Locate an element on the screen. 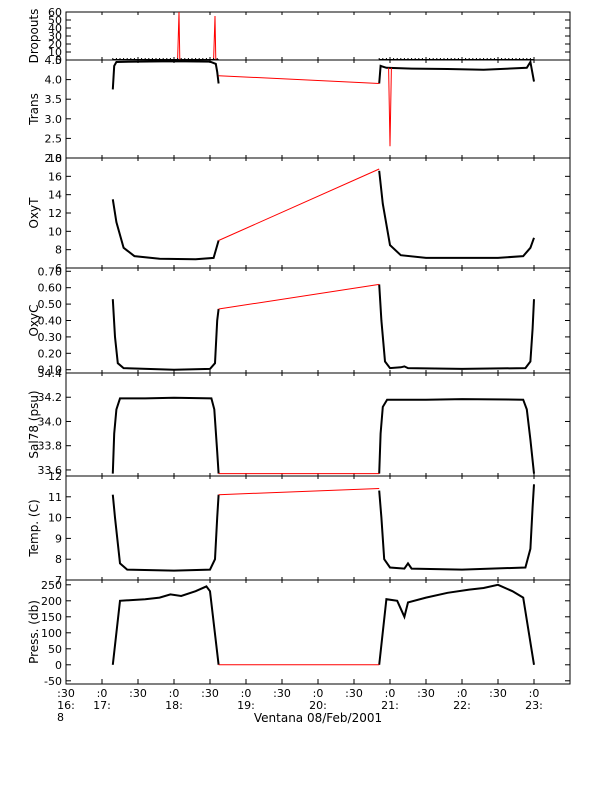 The image size is (612, 785). y-tick-label: 100 is located at coordinates (51, 633).